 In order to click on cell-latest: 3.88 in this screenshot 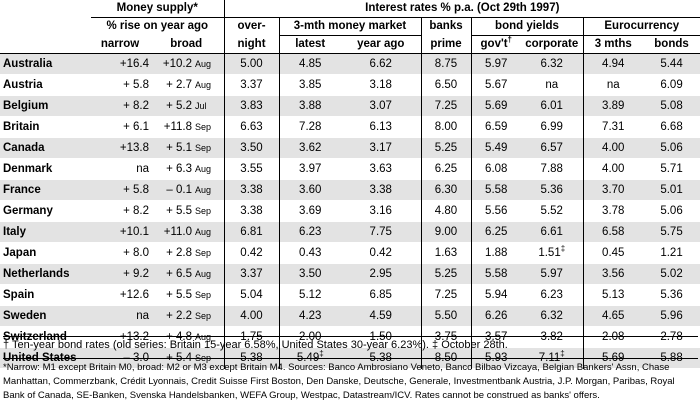, I will do `click(309, 106)`.